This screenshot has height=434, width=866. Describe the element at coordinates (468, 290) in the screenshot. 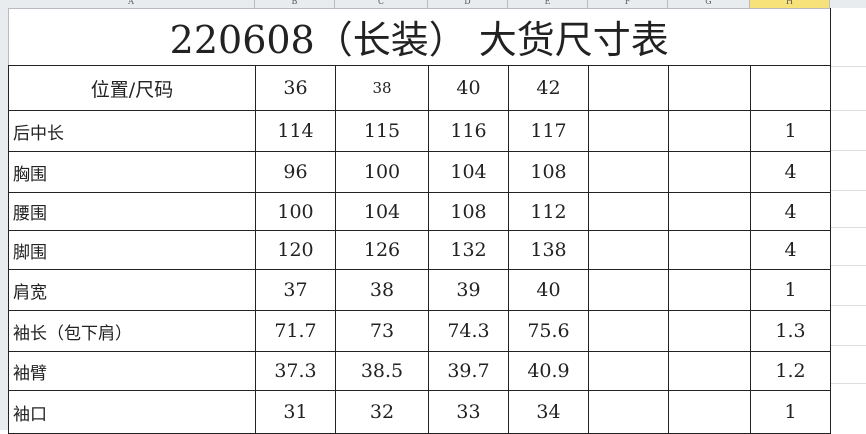

I see `measurement-cell: 39` at that location.